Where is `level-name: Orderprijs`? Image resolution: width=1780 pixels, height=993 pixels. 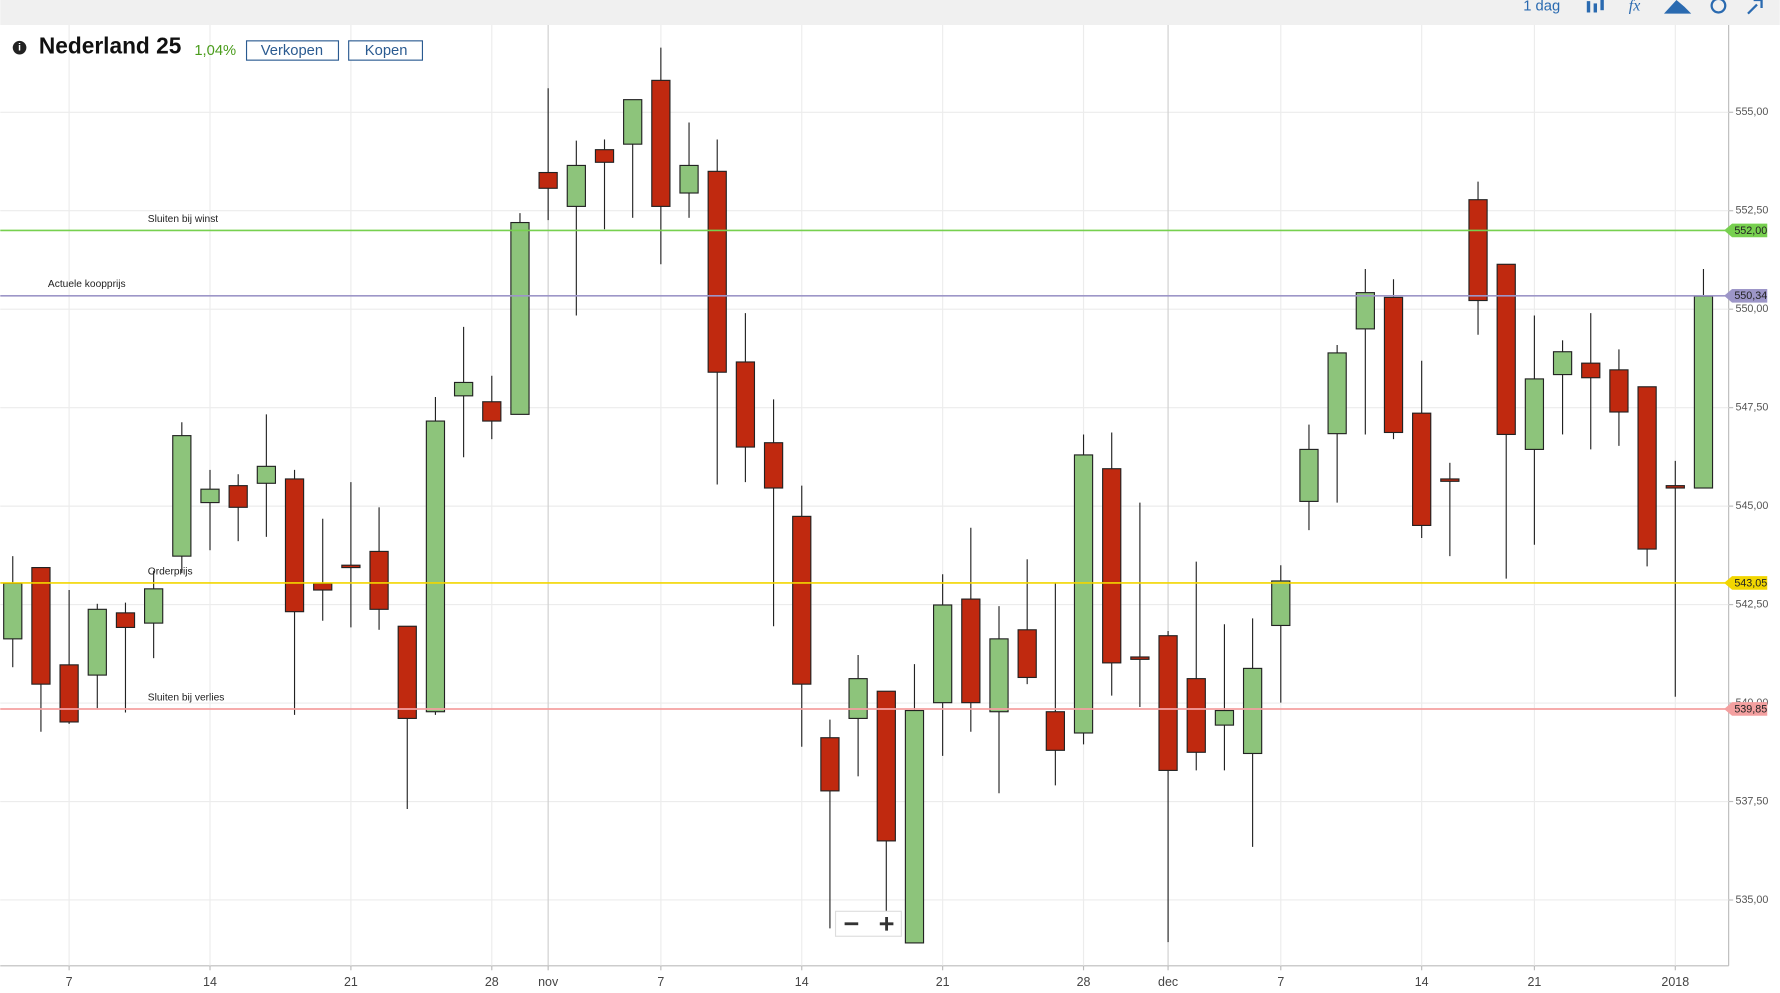 level-name: Orderprijs is located at coordinates (170, 571).